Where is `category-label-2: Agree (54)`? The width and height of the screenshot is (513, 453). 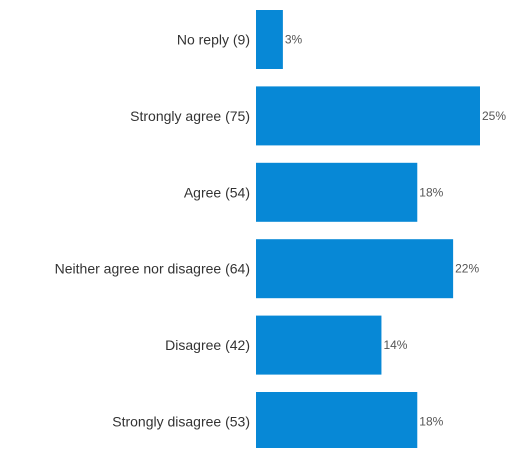
category-label-2: Agree (54) is located at coordinates (217, 192).